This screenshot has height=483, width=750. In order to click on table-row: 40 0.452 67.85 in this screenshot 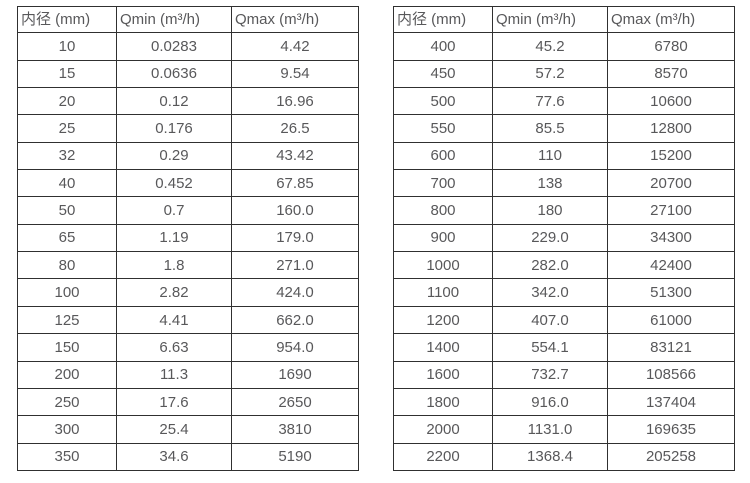, I will do `click(188, 183)`.